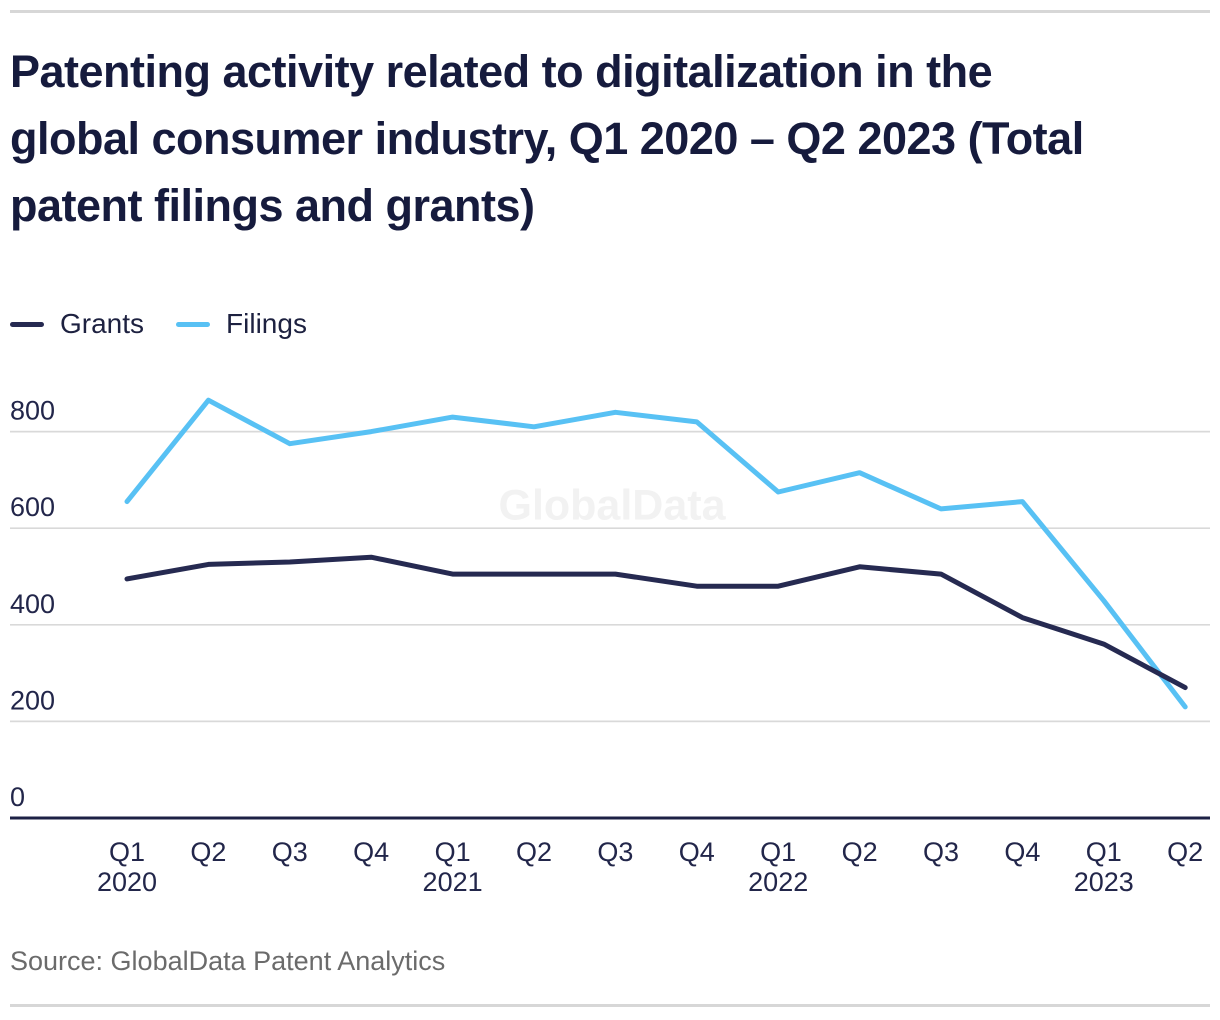 This screenshot has width=1220, height=1020. I want to click on y-tick-label-800: 800, so click(32, 411).